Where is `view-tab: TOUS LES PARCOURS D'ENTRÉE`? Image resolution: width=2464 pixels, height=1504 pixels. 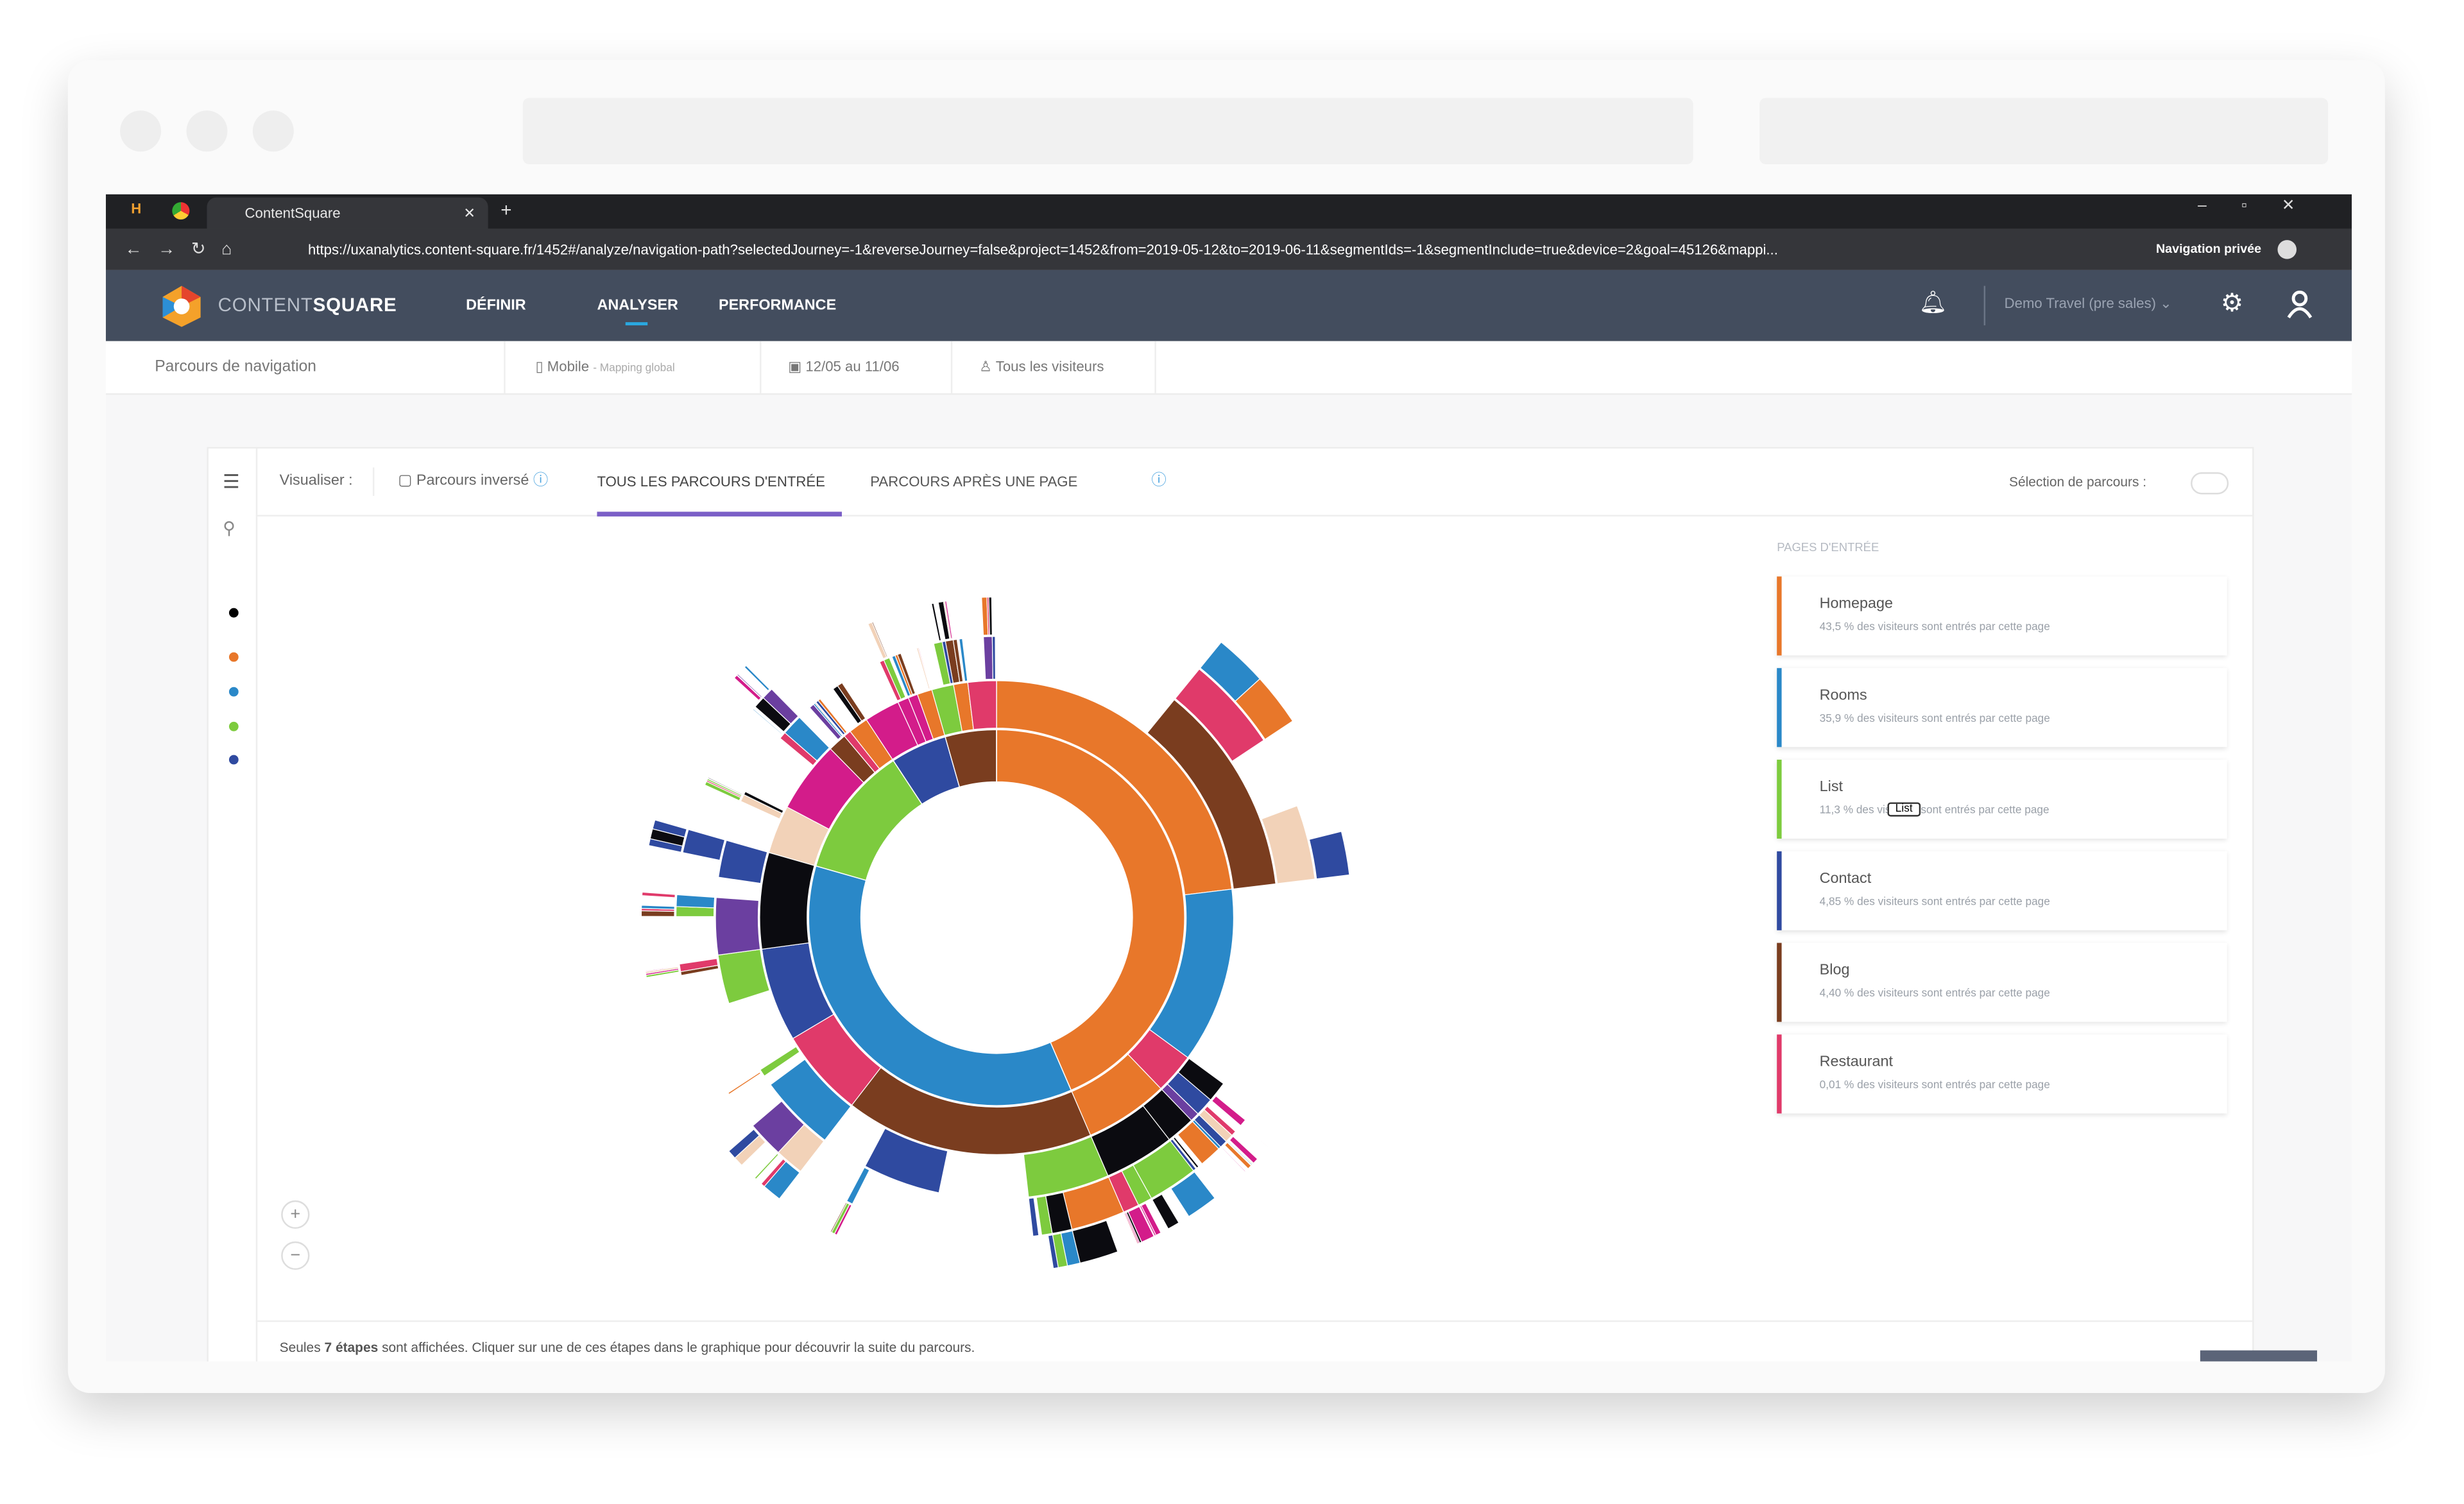
view-tab: TOUS LES PARCOURS D'ENTRÉE is located at coordinates (711, 482).